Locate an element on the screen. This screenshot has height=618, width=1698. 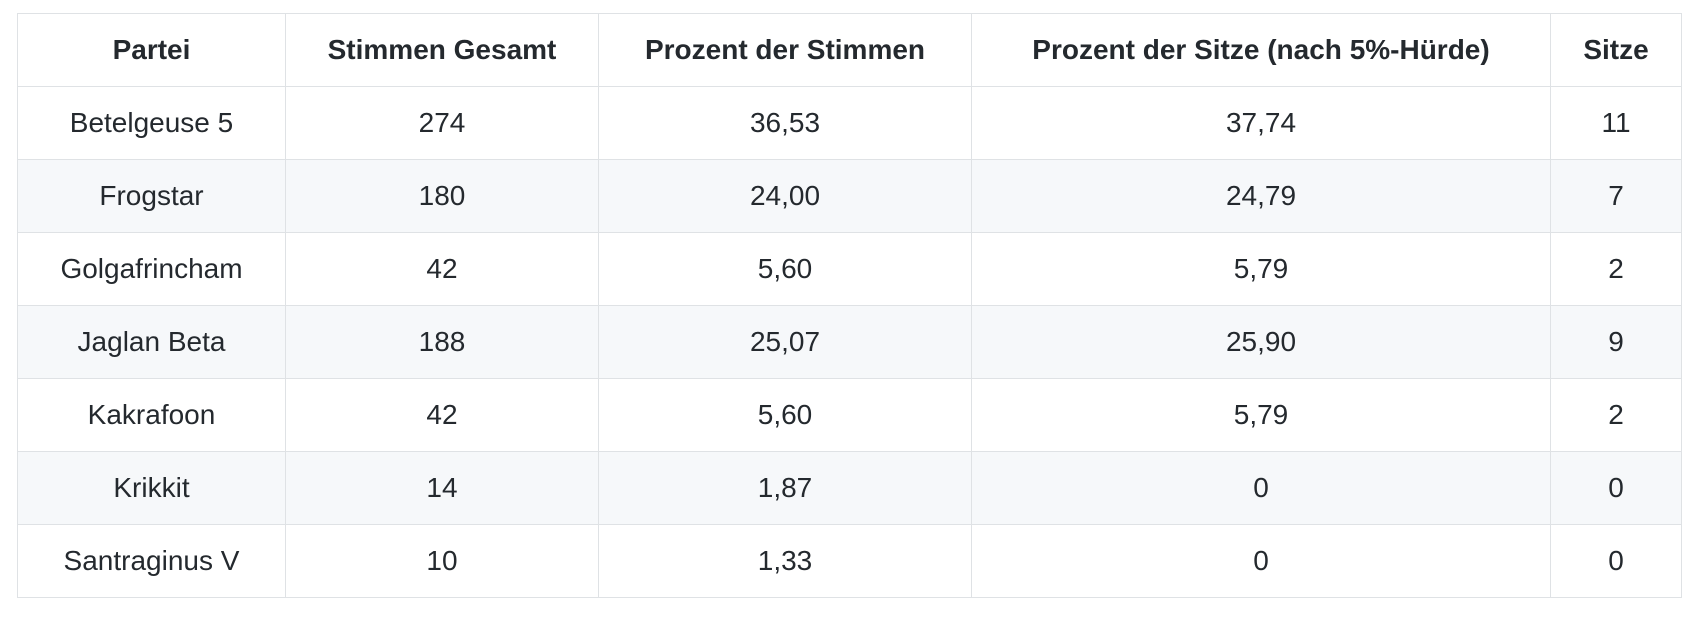
table-cell: 11 is located at coordinates (1616, 123).